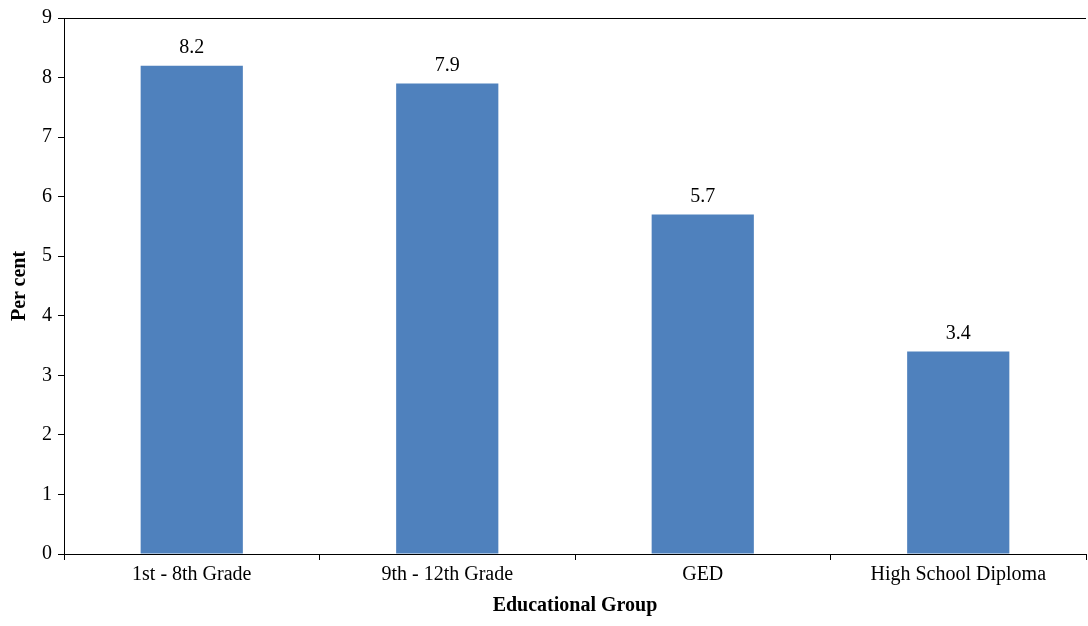 This screenshot has width=1088, height=626. What do you see at coordinates (447, 63) in the screenshot?
I see `data-label: 7.9` at bounding box center [447, 63].